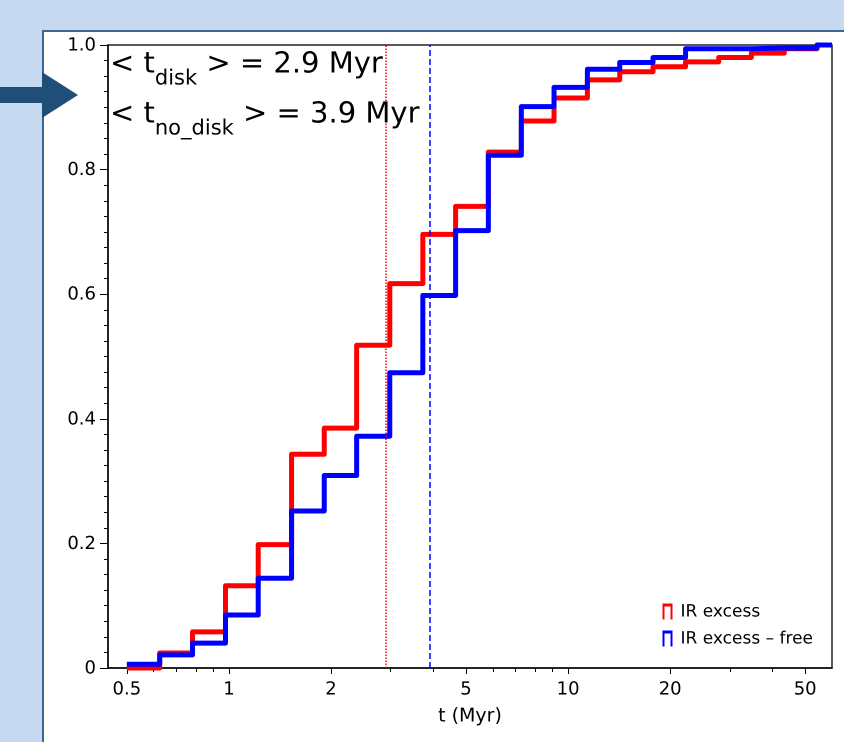  Describe the element at coordinates (90, 668) in the screenshot. I see `y-tick-label: 0` at that location.